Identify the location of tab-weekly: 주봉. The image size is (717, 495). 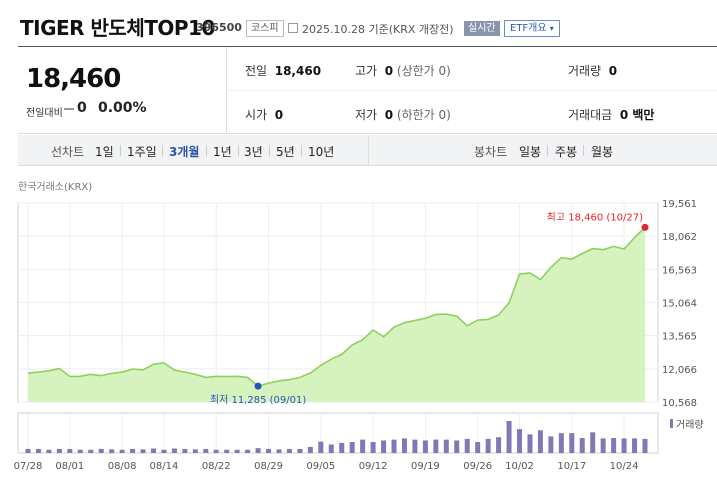
(566, 152).